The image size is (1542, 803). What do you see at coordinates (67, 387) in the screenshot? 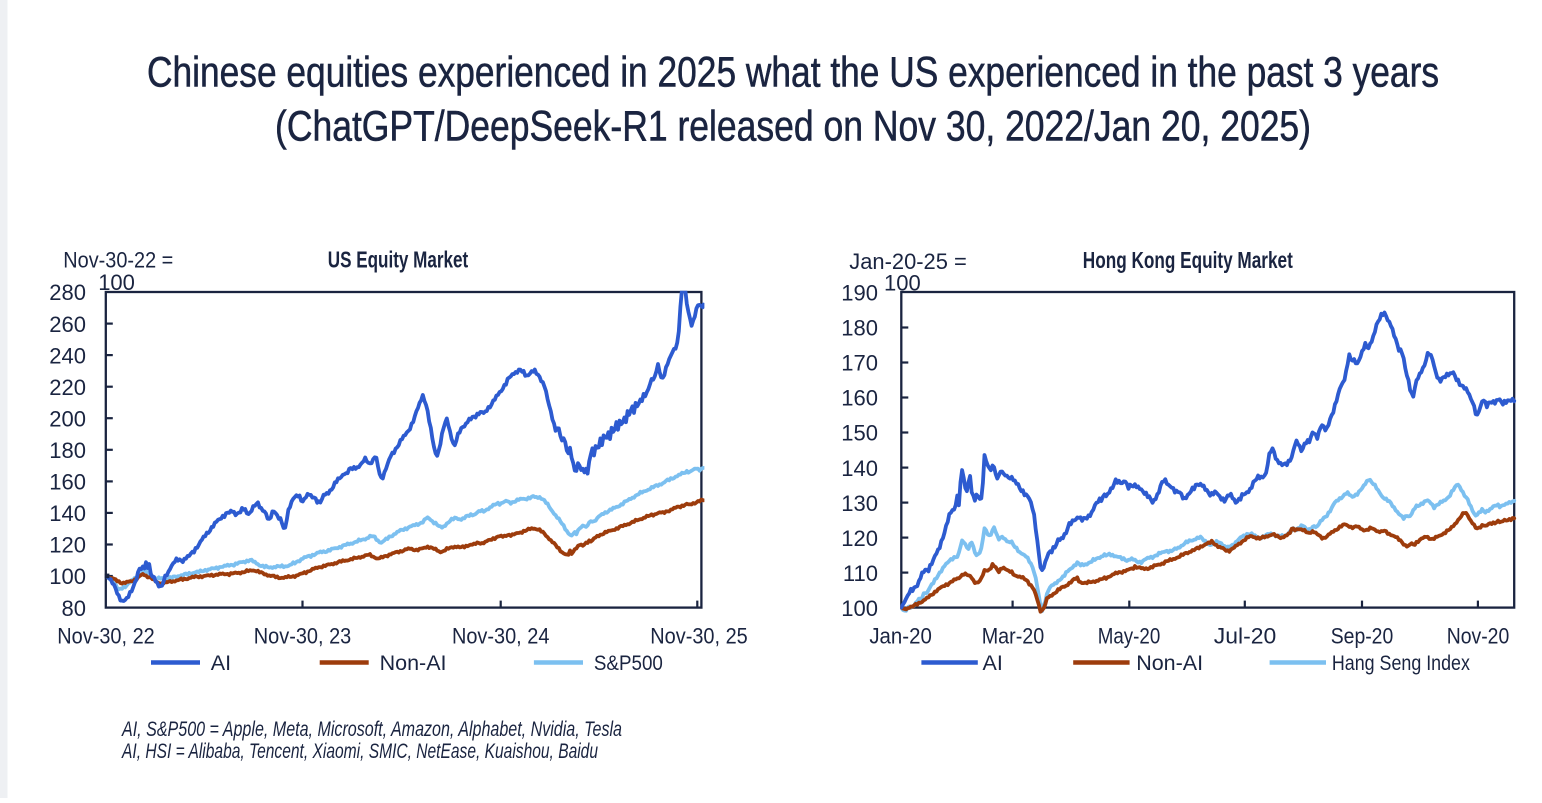
I see `svg-text: 220` at bounding box center [67, 387].